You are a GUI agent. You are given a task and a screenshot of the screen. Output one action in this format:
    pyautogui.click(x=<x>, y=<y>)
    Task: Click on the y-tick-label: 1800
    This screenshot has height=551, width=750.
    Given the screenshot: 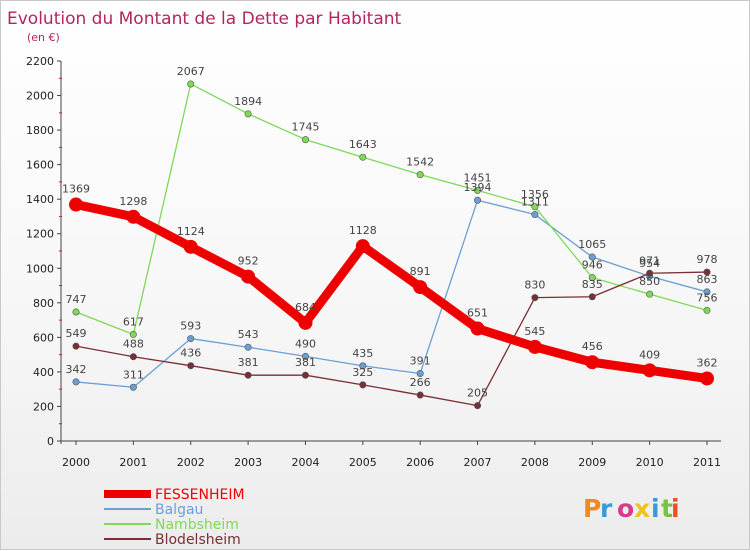 What is the action you would take?
    pyautogui.click(x=40, y=130)
    